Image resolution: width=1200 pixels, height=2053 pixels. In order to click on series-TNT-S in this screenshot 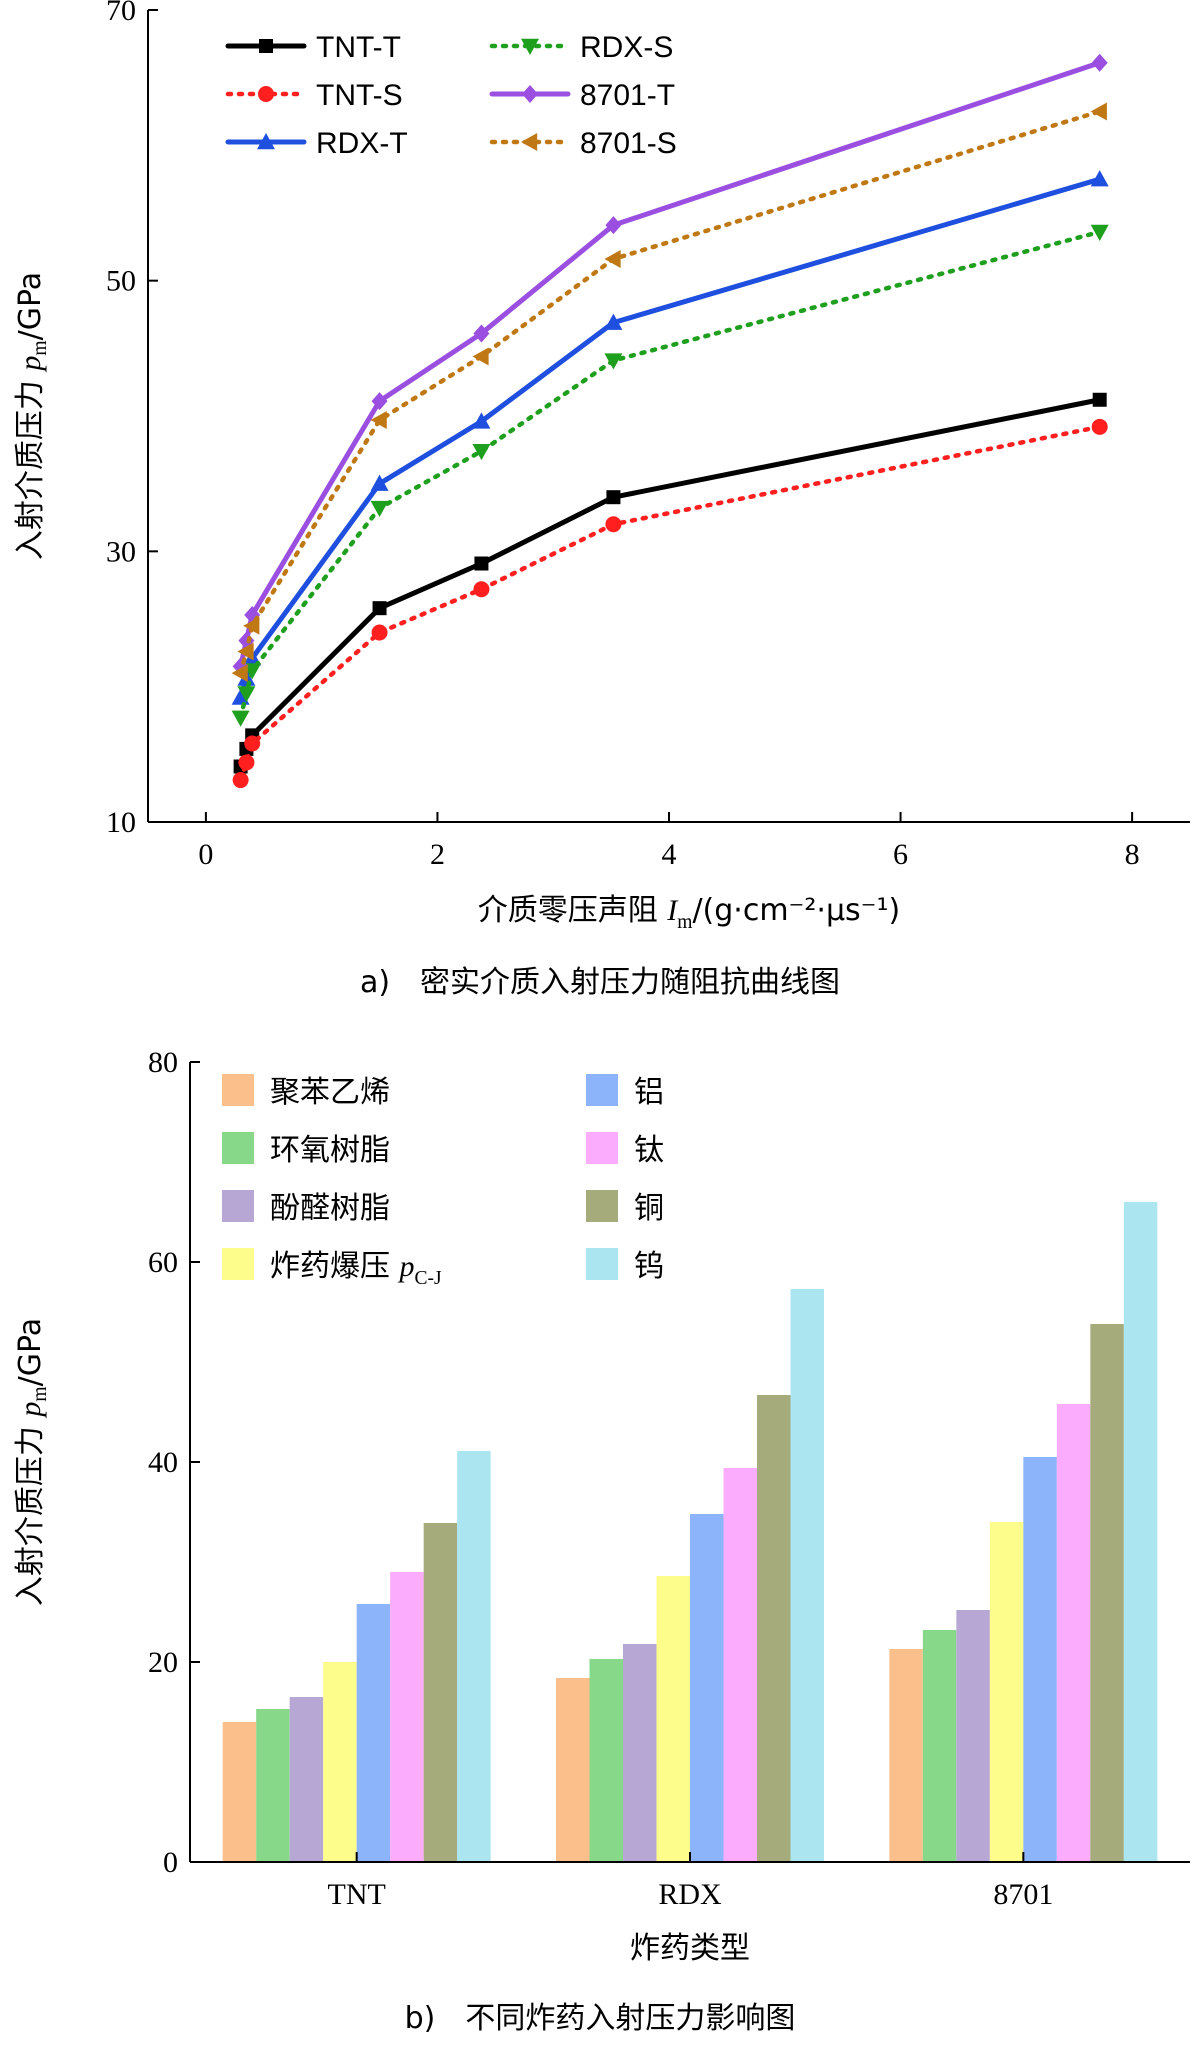, I will do `click(670, 603)`.